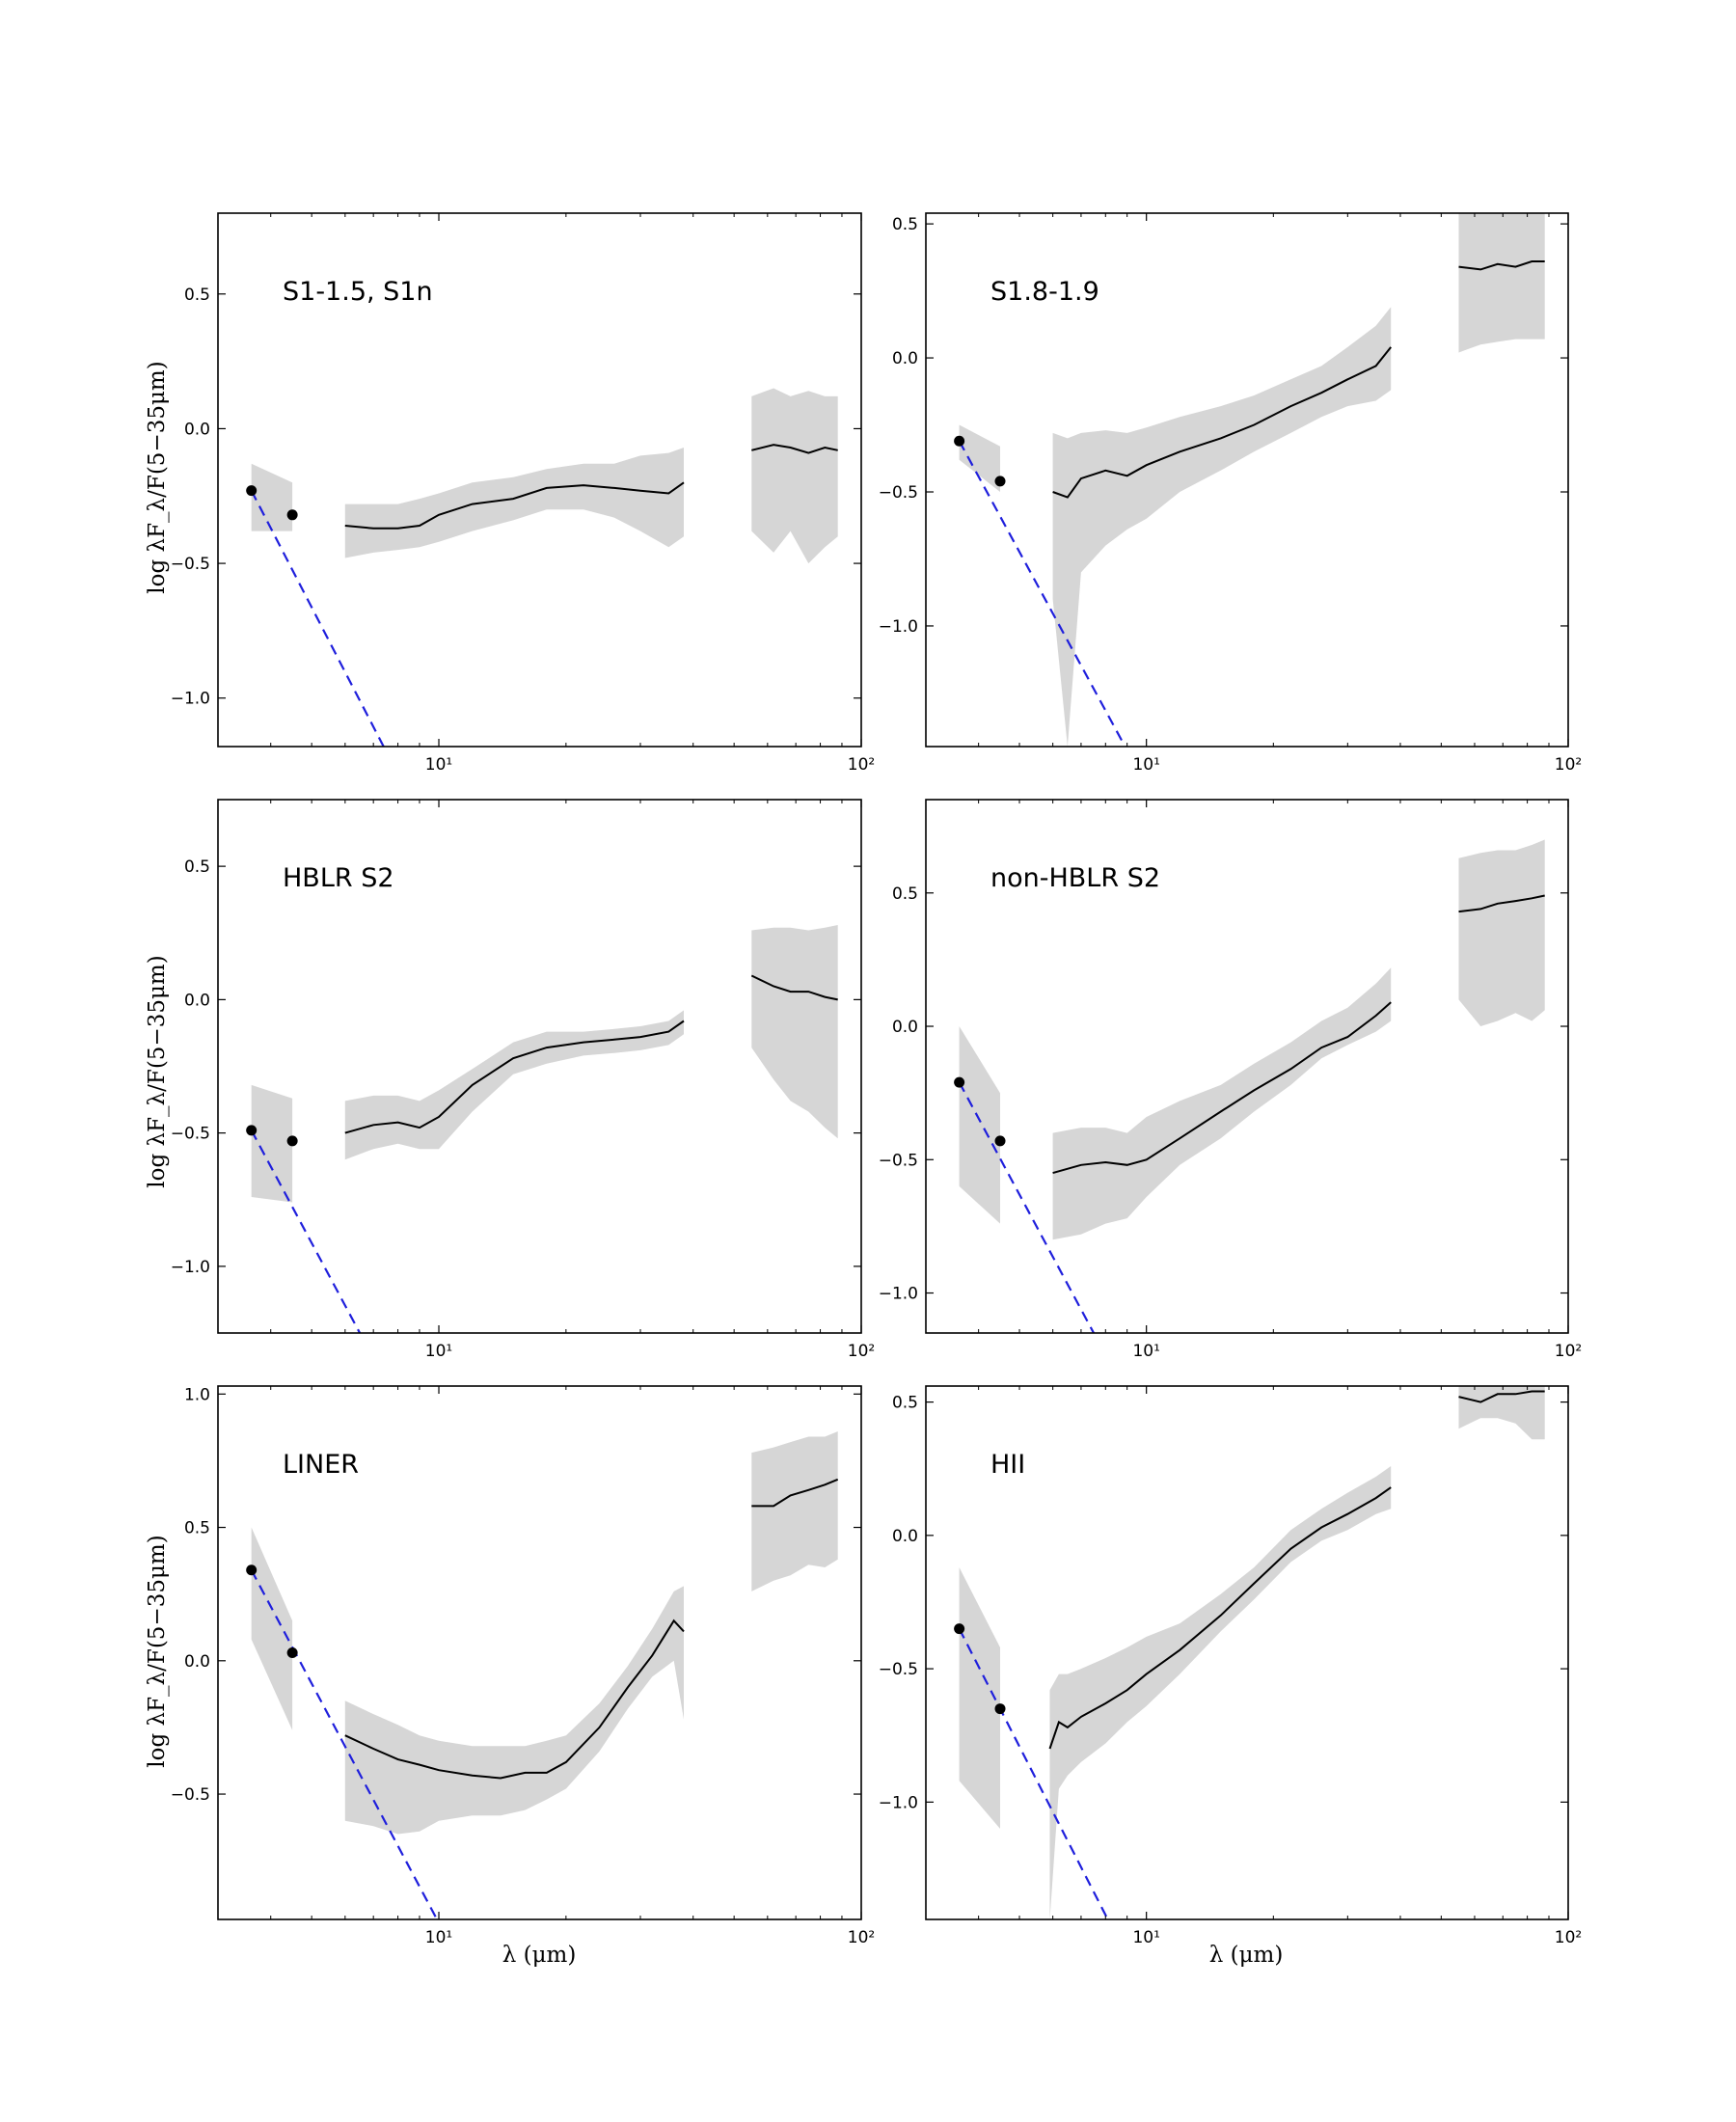 The width and height of the screenshot is (1736, 2122). Describe the element at coordinates (339, 878) in the screenshot. I see `panel-title: HBLR S2` at that location.